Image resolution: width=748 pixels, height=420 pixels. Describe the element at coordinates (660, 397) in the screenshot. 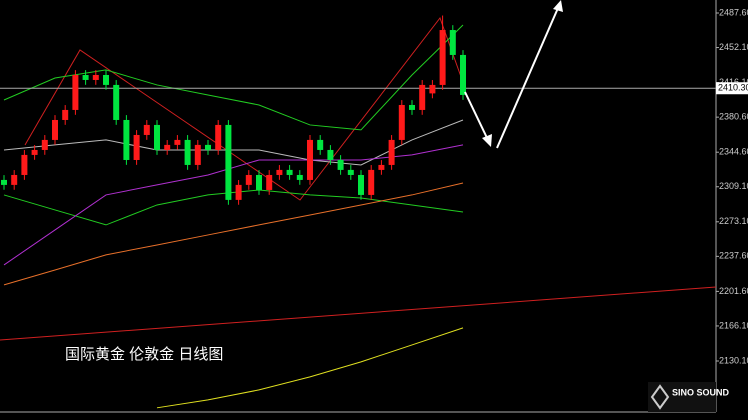

I see `logo-icon` at that location.